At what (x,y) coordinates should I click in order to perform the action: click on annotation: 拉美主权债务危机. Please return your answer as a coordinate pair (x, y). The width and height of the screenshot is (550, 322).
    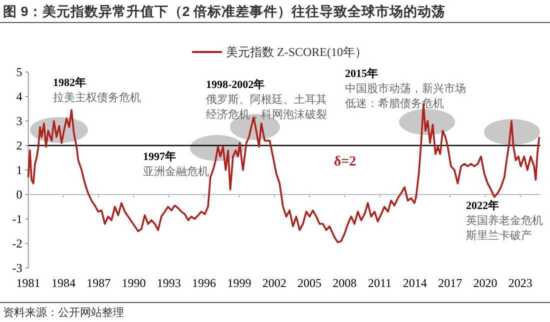
    Looking at the image, I should click on (97, 97).